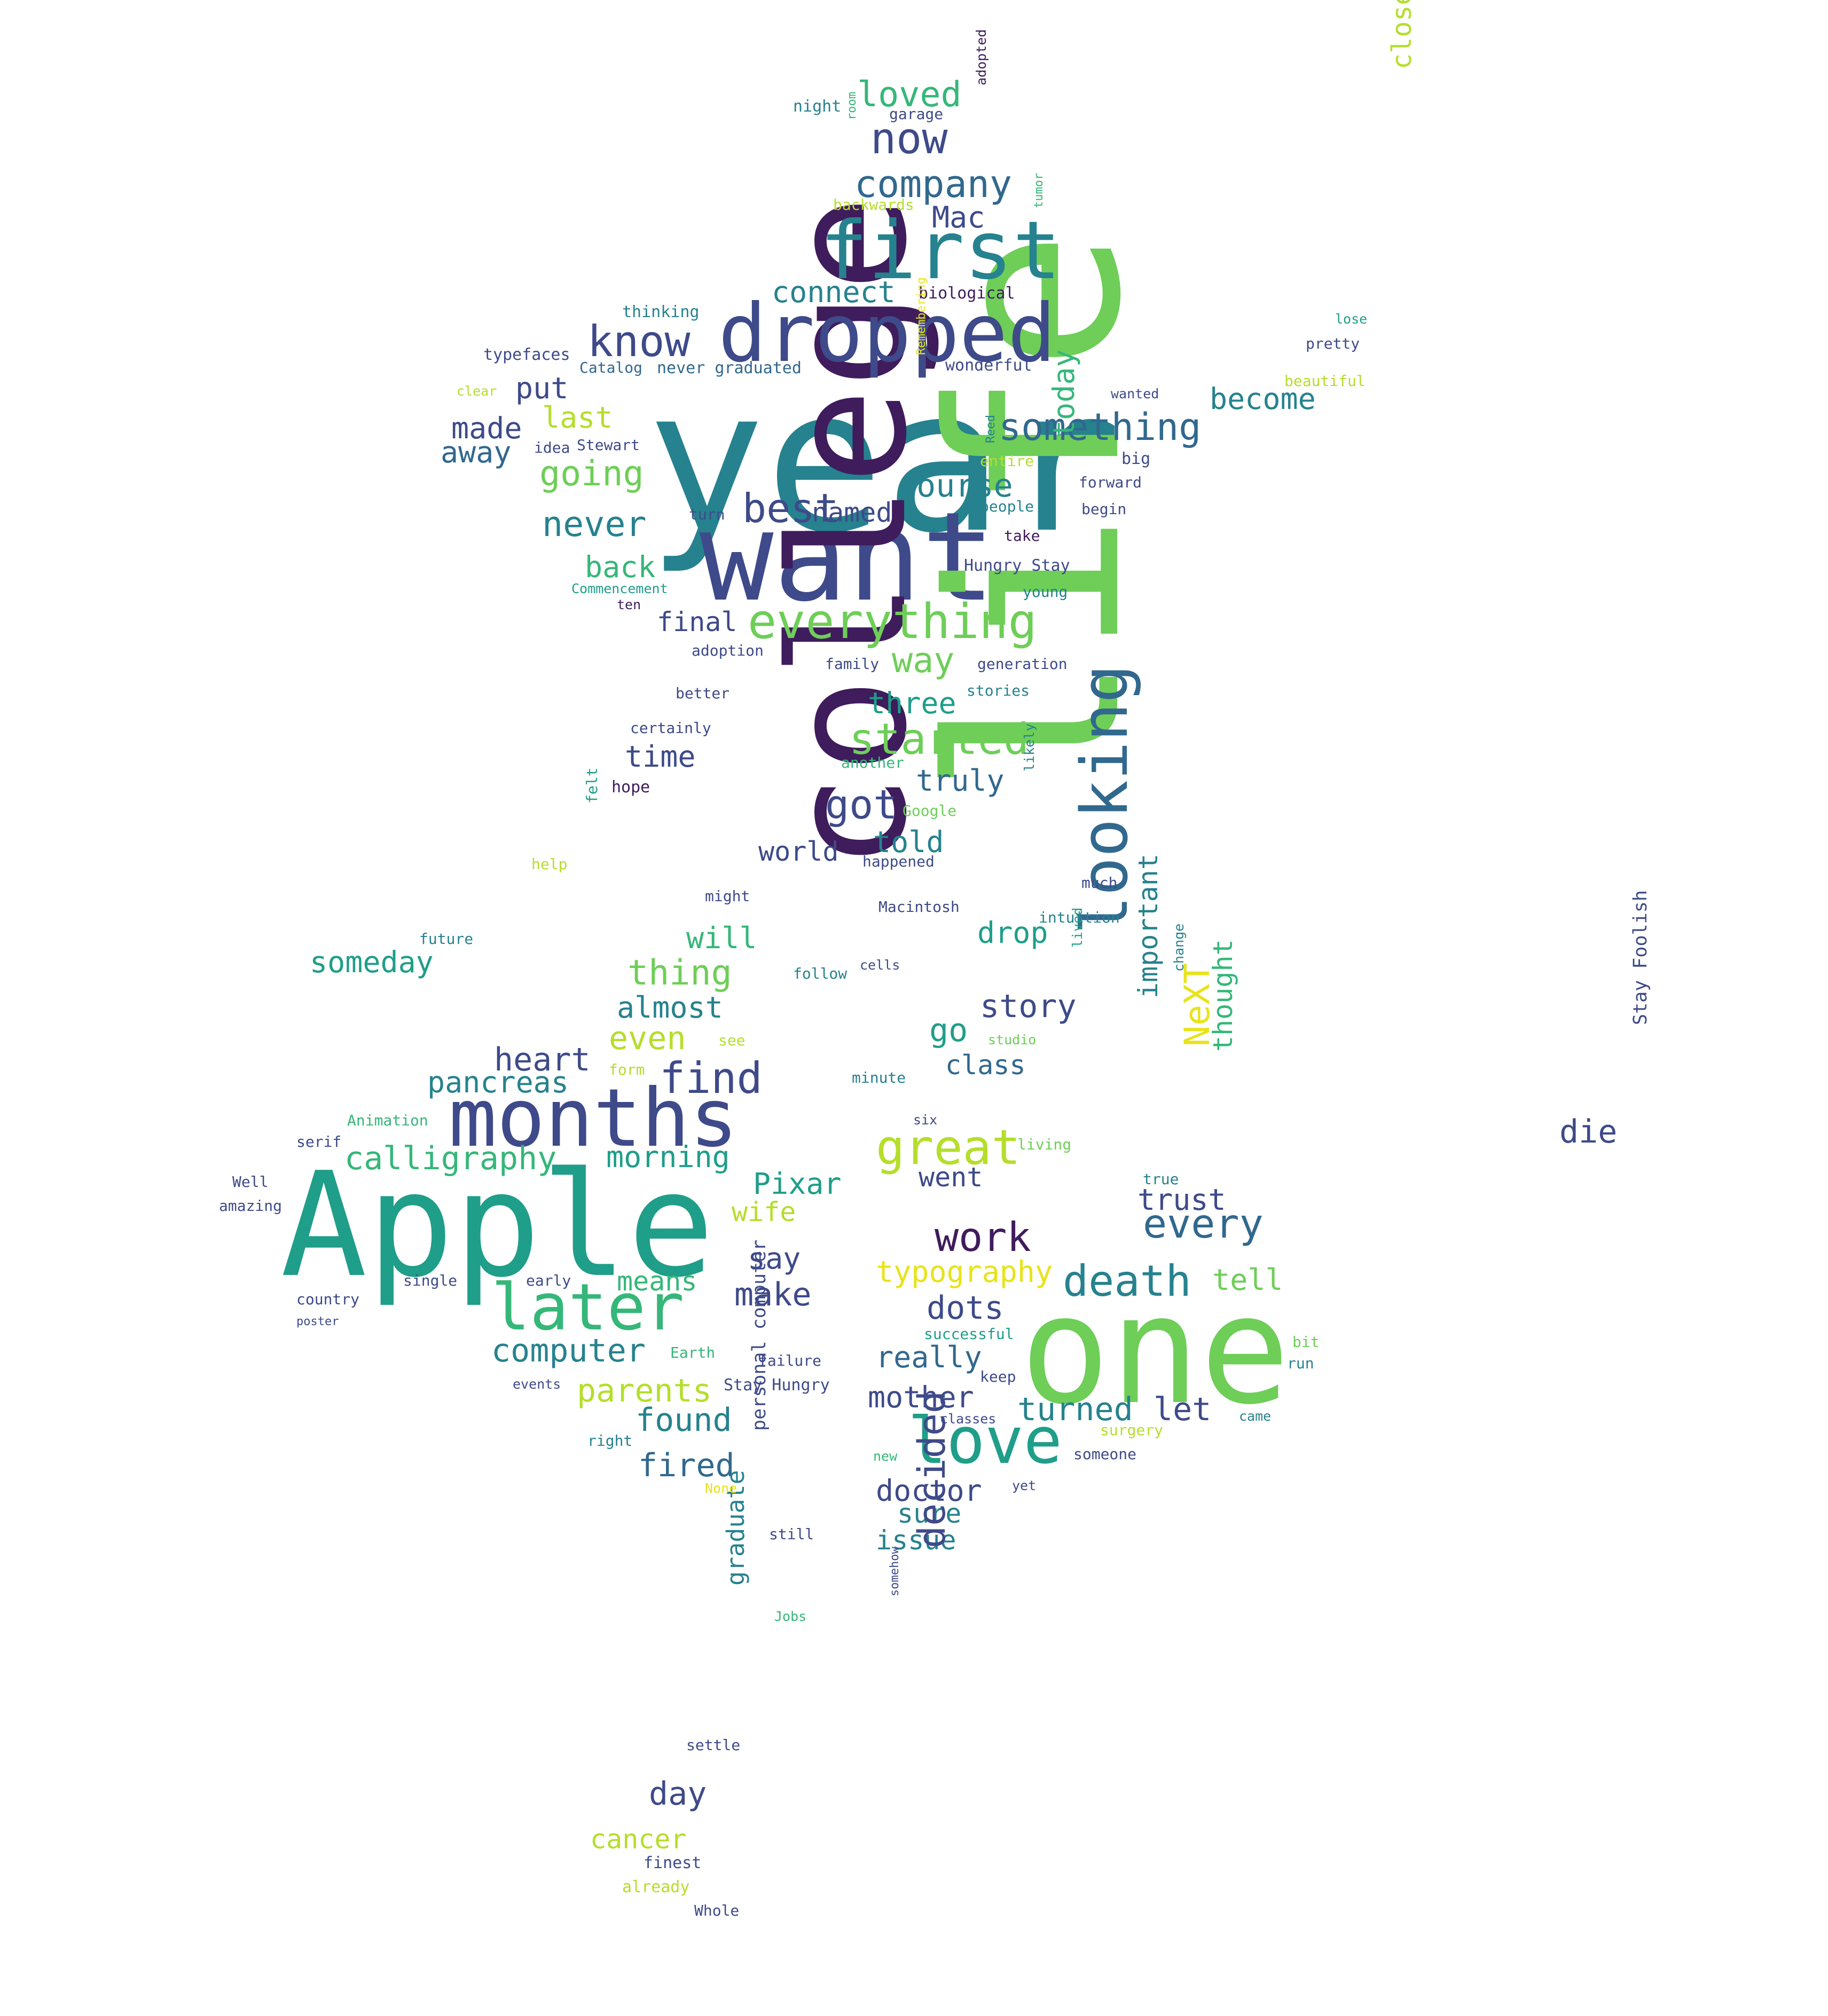 The image size is (1828, 2016). I want to click on word-hungry-stay: Hungry Stay, so click(1017, 565).